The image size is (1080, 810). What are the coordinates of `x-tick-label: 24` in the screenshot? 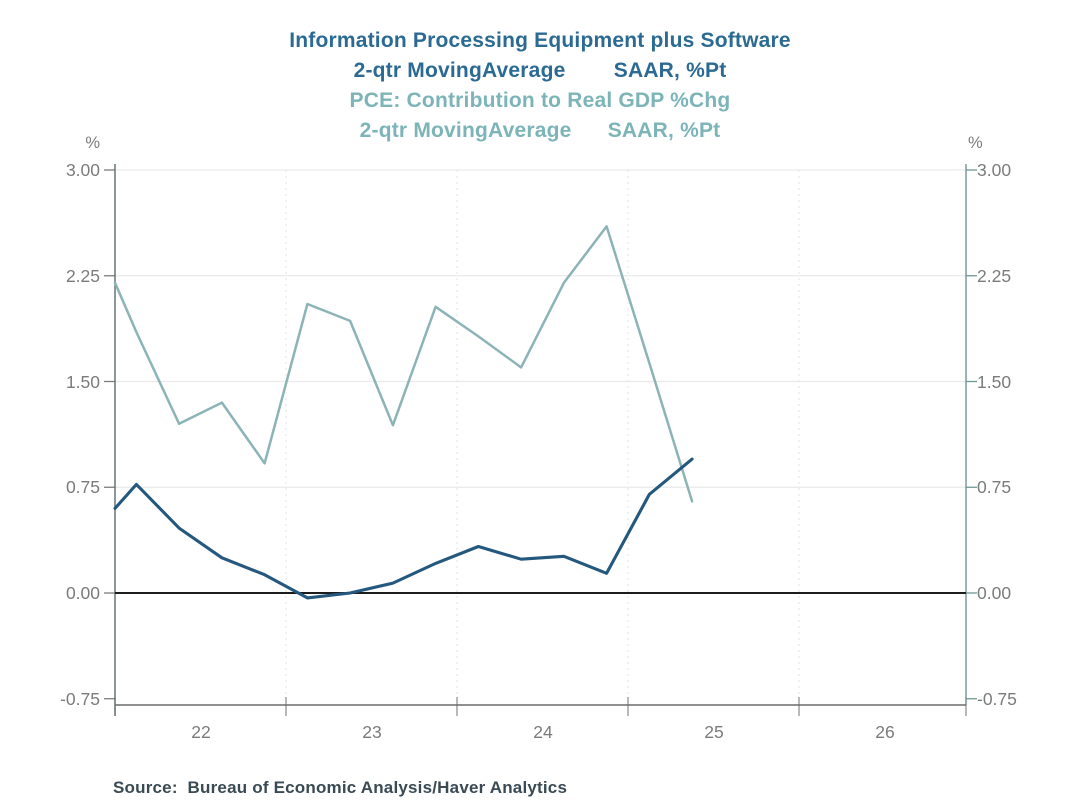 It's located at (543, 732).